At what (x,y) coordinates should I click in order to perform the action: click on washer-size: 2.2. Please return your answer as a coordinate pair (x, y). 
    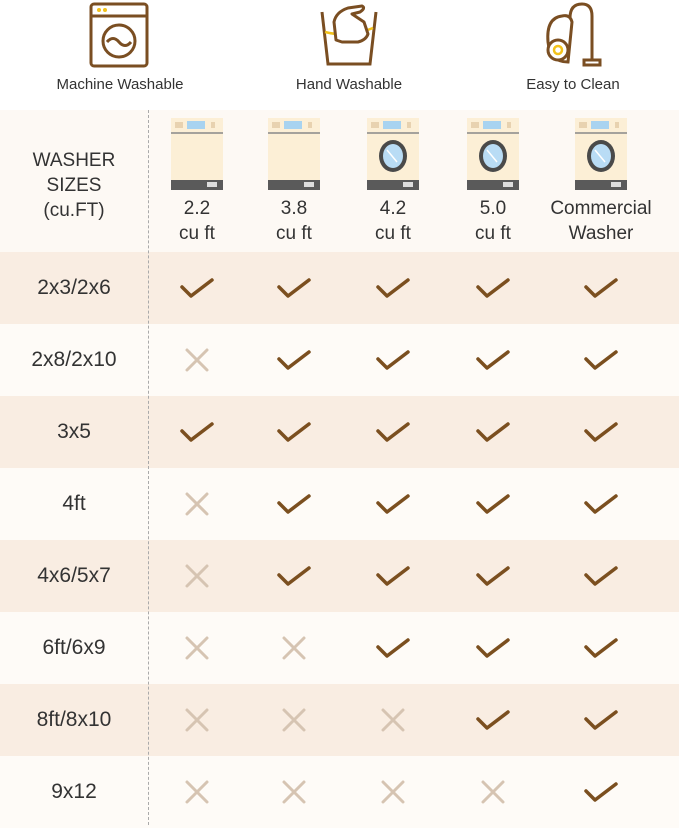
    Looking at the image, I should click on (197, 208).